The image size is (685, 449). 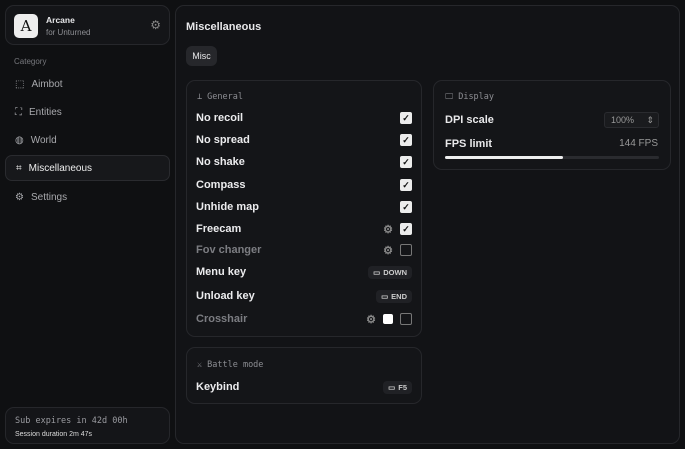 What do you see at coordinates (19, 168) in the screenshot?
I see `grid-icon: ⌗` at bounding box center [19, 168].